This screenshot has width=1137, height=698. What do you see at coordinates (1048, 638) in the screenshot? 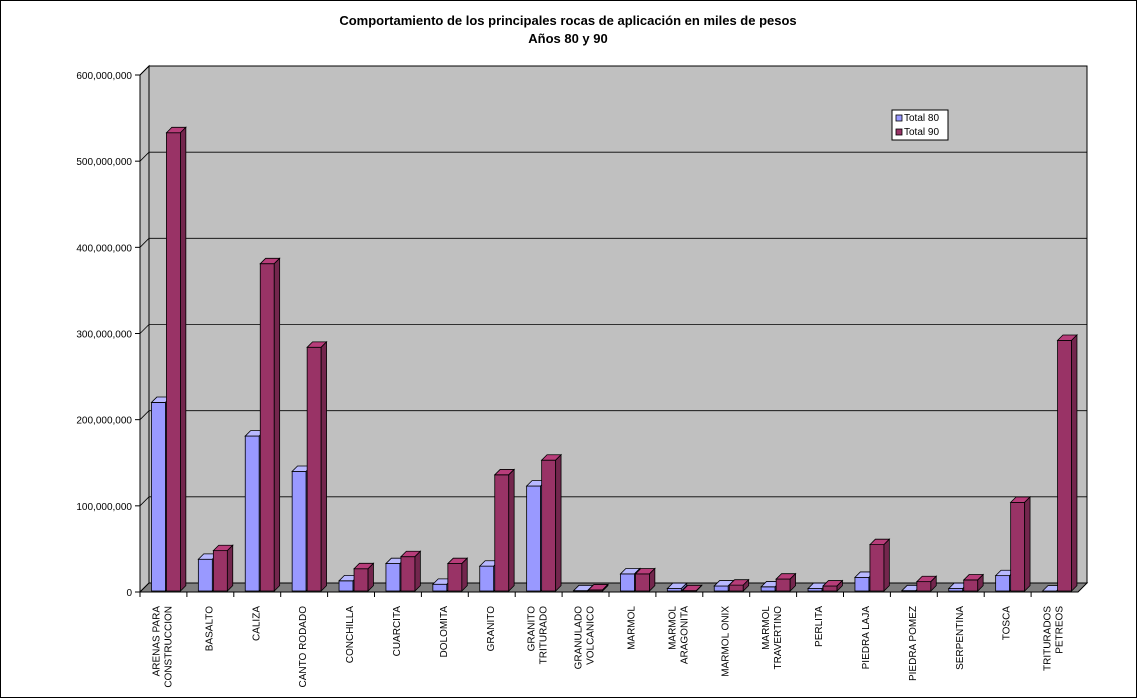
I see `category-label: TRITURADOS` at bounding box center [1048, 638].